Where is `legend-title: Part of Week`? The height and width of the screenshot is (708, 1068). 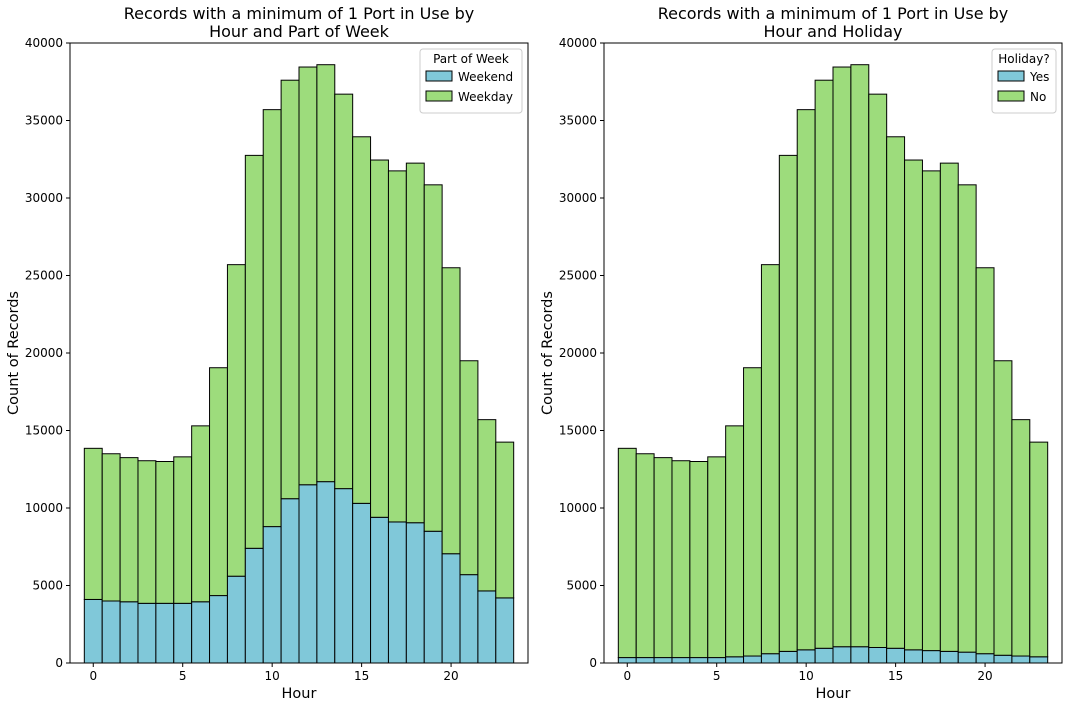 legend-title: Part of Week is located at coordinates (471, 59).